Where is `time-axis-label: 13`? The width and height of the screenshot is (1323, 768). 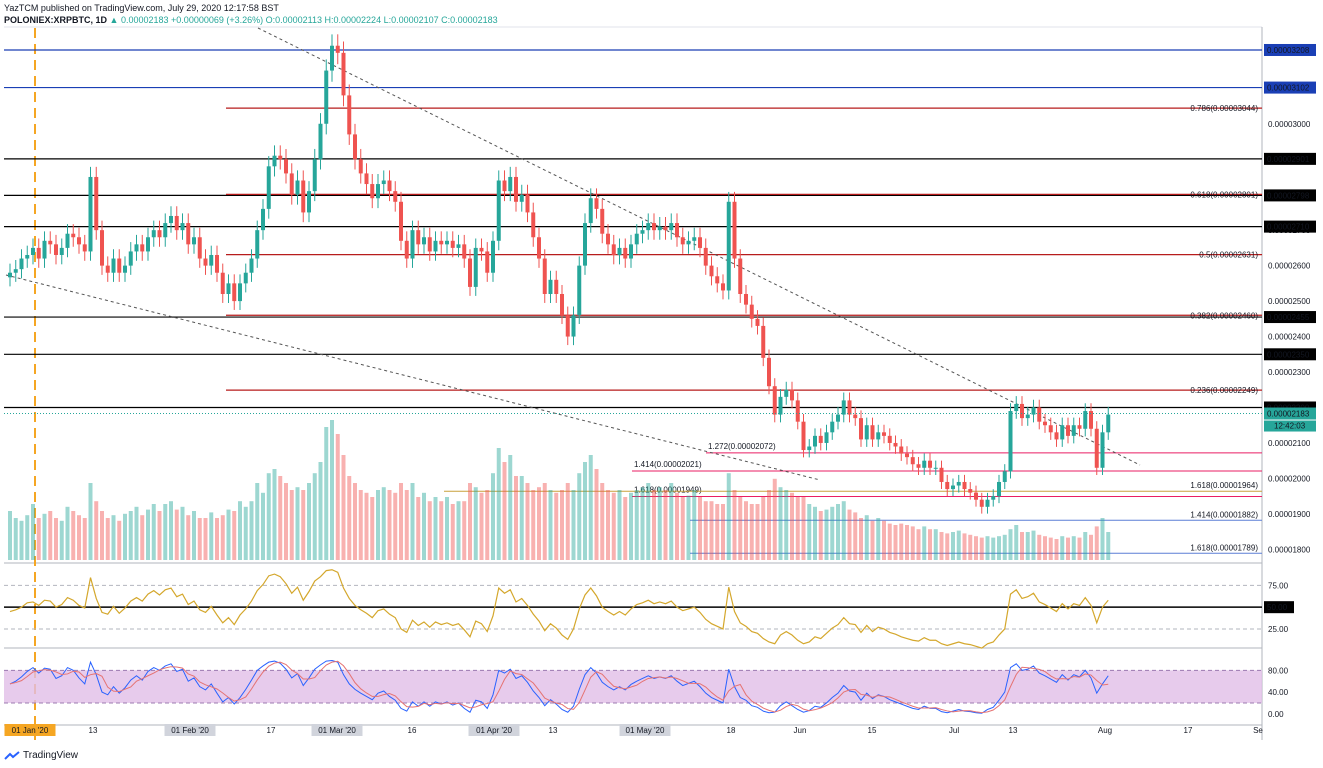 time-axis-label: 13 is located at coordinates (1013, 730).